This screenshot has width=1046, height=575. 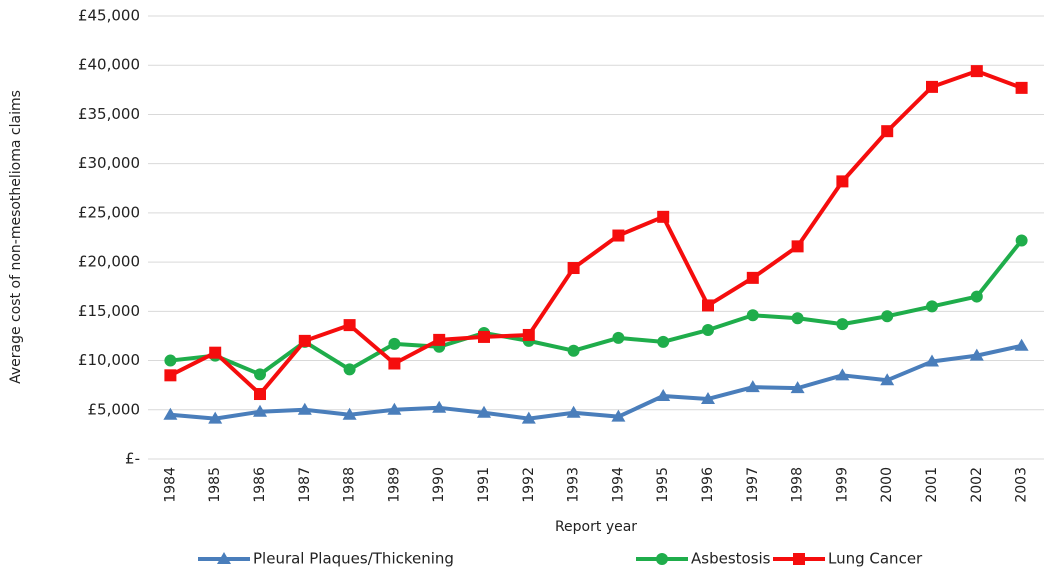 I want to click on x-tick-label: 1991, so click(x=484, y=485).